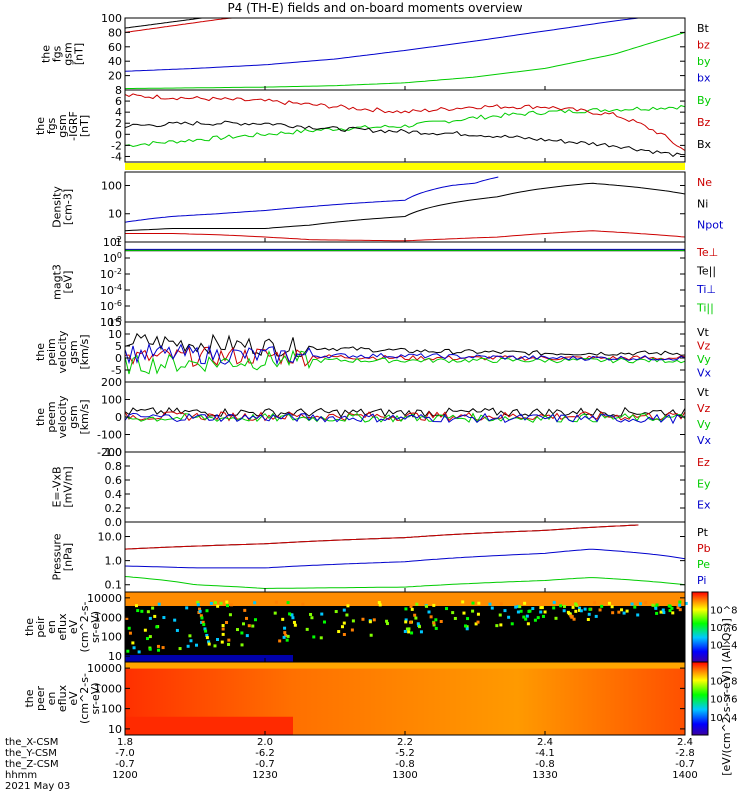 The image size is (750, 800). I want to click on x-tick-label: 2.4, so click(685, 742).